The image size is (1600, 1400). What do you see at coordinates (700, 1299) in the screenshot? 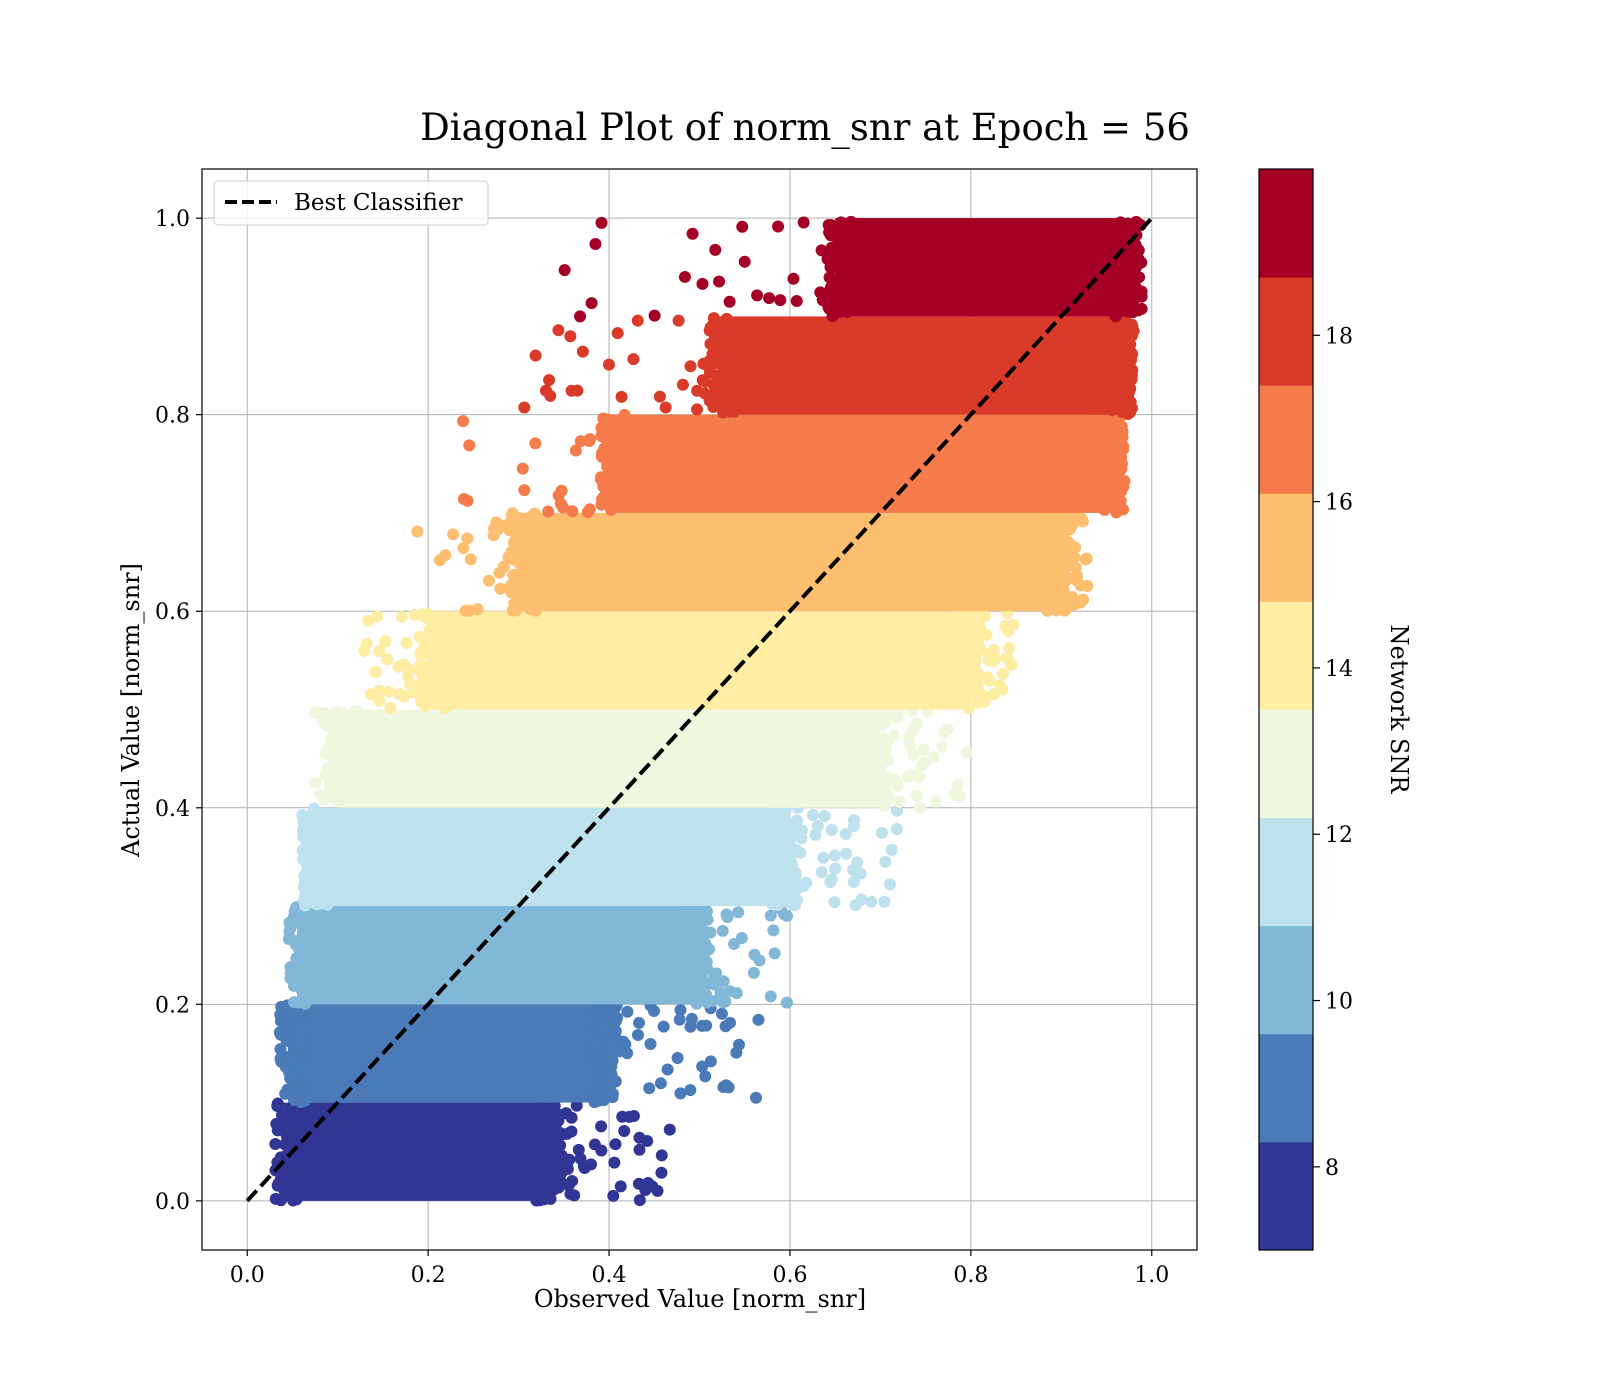
I see `x-axis-label: Observed Value [norm_snr]` at bounding box center [700, 1299].